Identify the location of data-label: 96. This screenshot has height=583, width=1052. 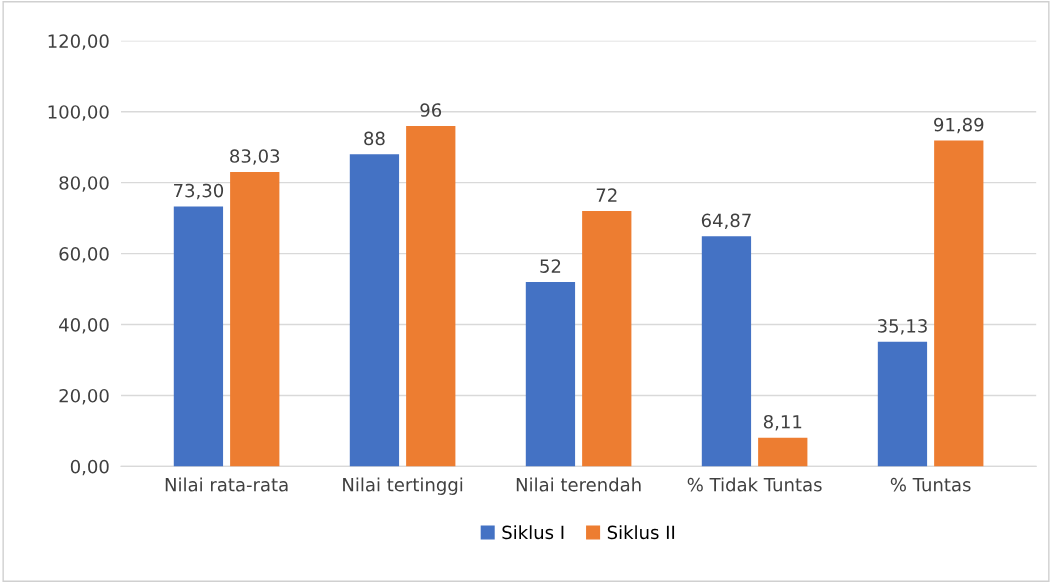
(431, 110).